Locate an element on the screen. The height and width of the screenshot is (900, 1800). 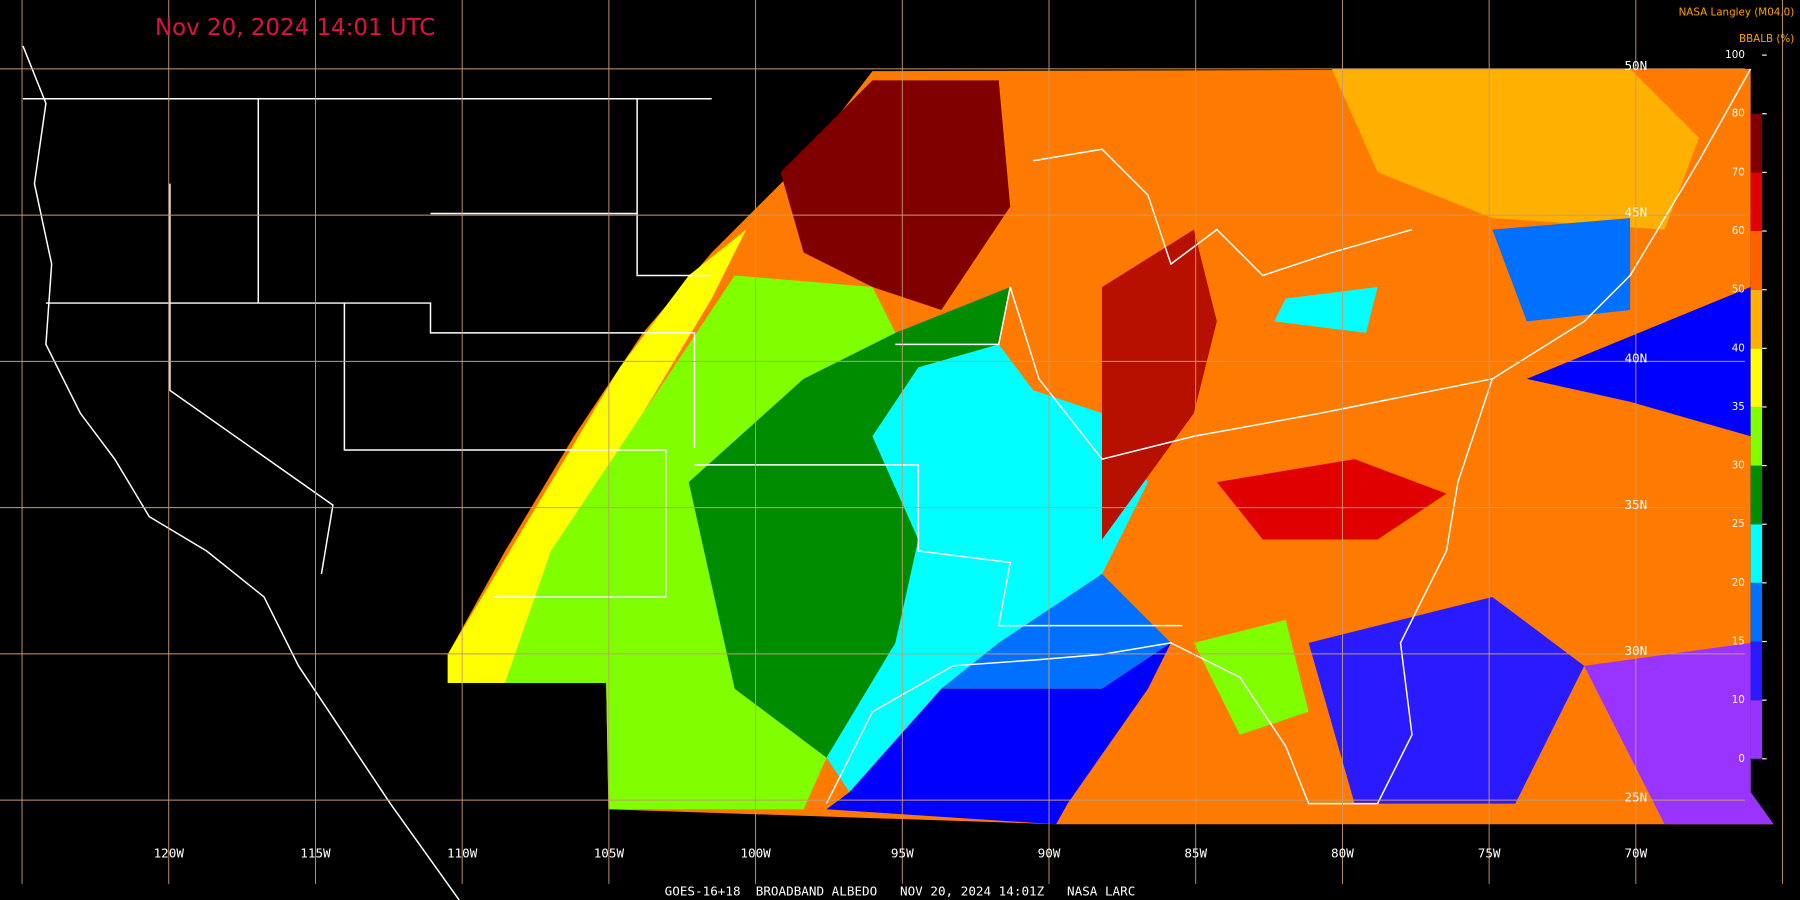
latitude-label: 25N is located at coordinates (1635, 796).